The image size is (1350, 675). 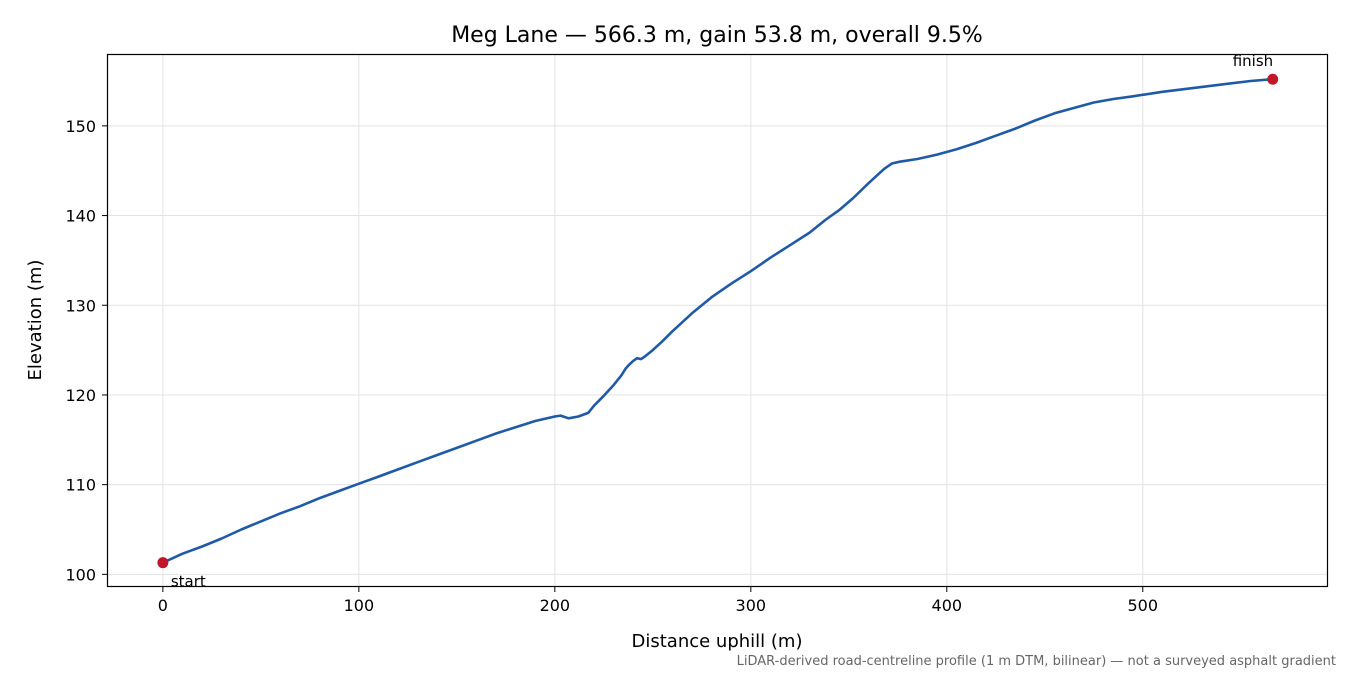 I want to click on y-tick-label: 110, so click(x=80, y=485).